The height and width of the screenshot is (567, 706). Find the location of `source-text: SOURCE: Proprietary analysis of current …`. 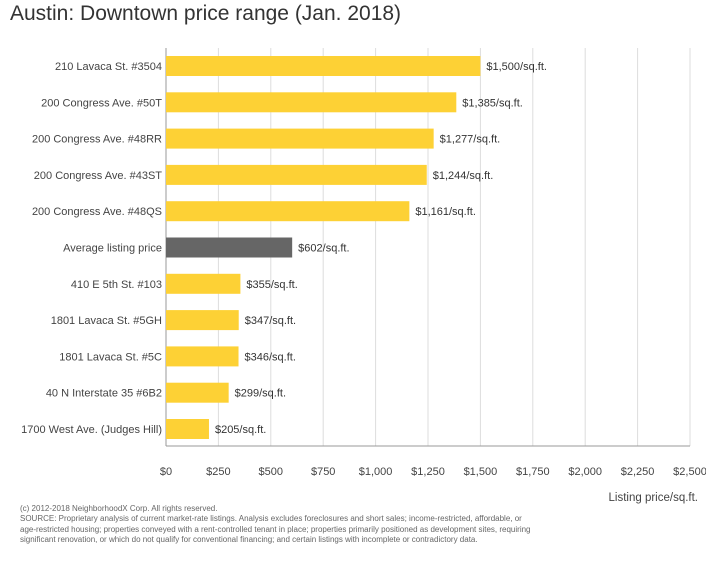

source-text: SOURCE: Proprietary analysis of current … is located at coordinates (275, 529).